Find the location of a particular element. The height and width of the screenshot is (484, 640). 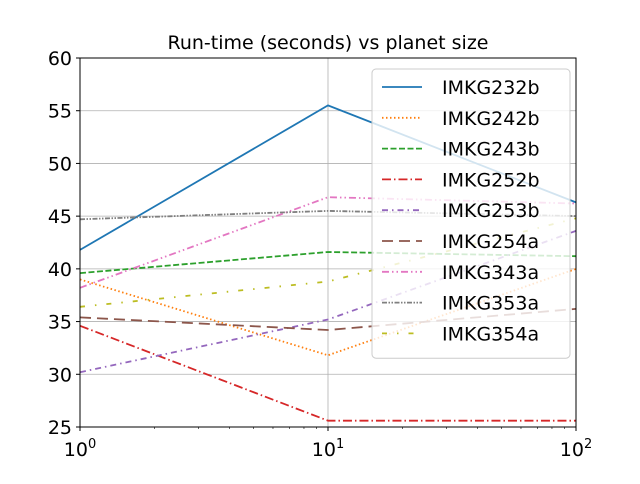

y-tick-label: 30 is located at coordinates (60, 375).